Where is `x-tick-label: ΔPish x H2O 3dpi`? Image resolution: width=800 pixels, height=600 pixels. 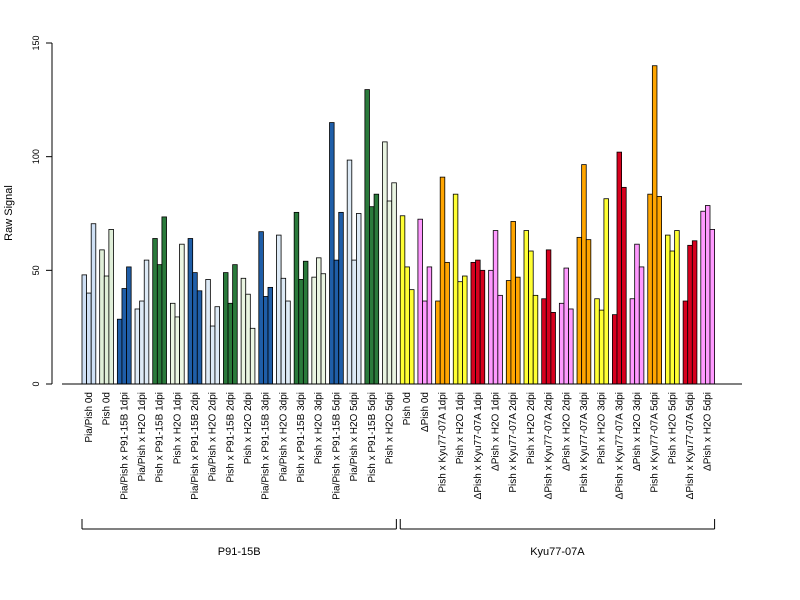 x-tick-label: ΔPish x H2O 3dpi is located at coordinates (637, 431).